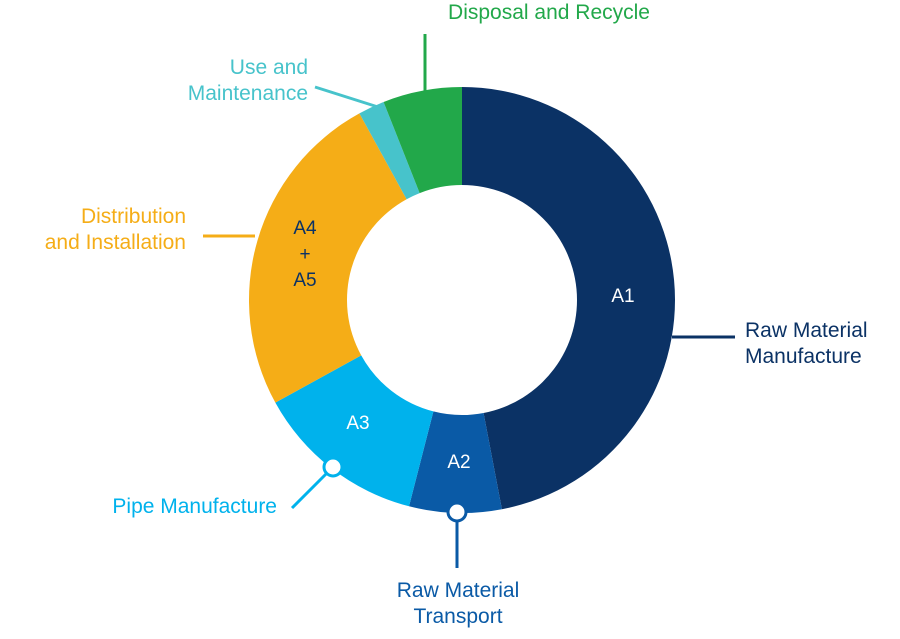 Image resolution: width=900 pixels, height=639 pixels. I want to click on segment-label: A3, so click(358, 423).